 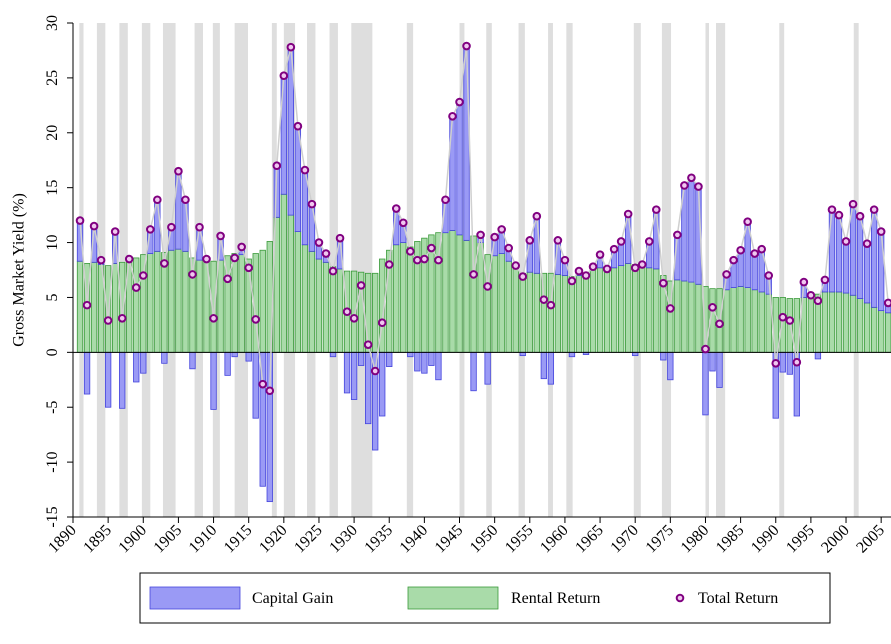 I want to click on x-tick-label: 2000, so click(x=835, y=539).